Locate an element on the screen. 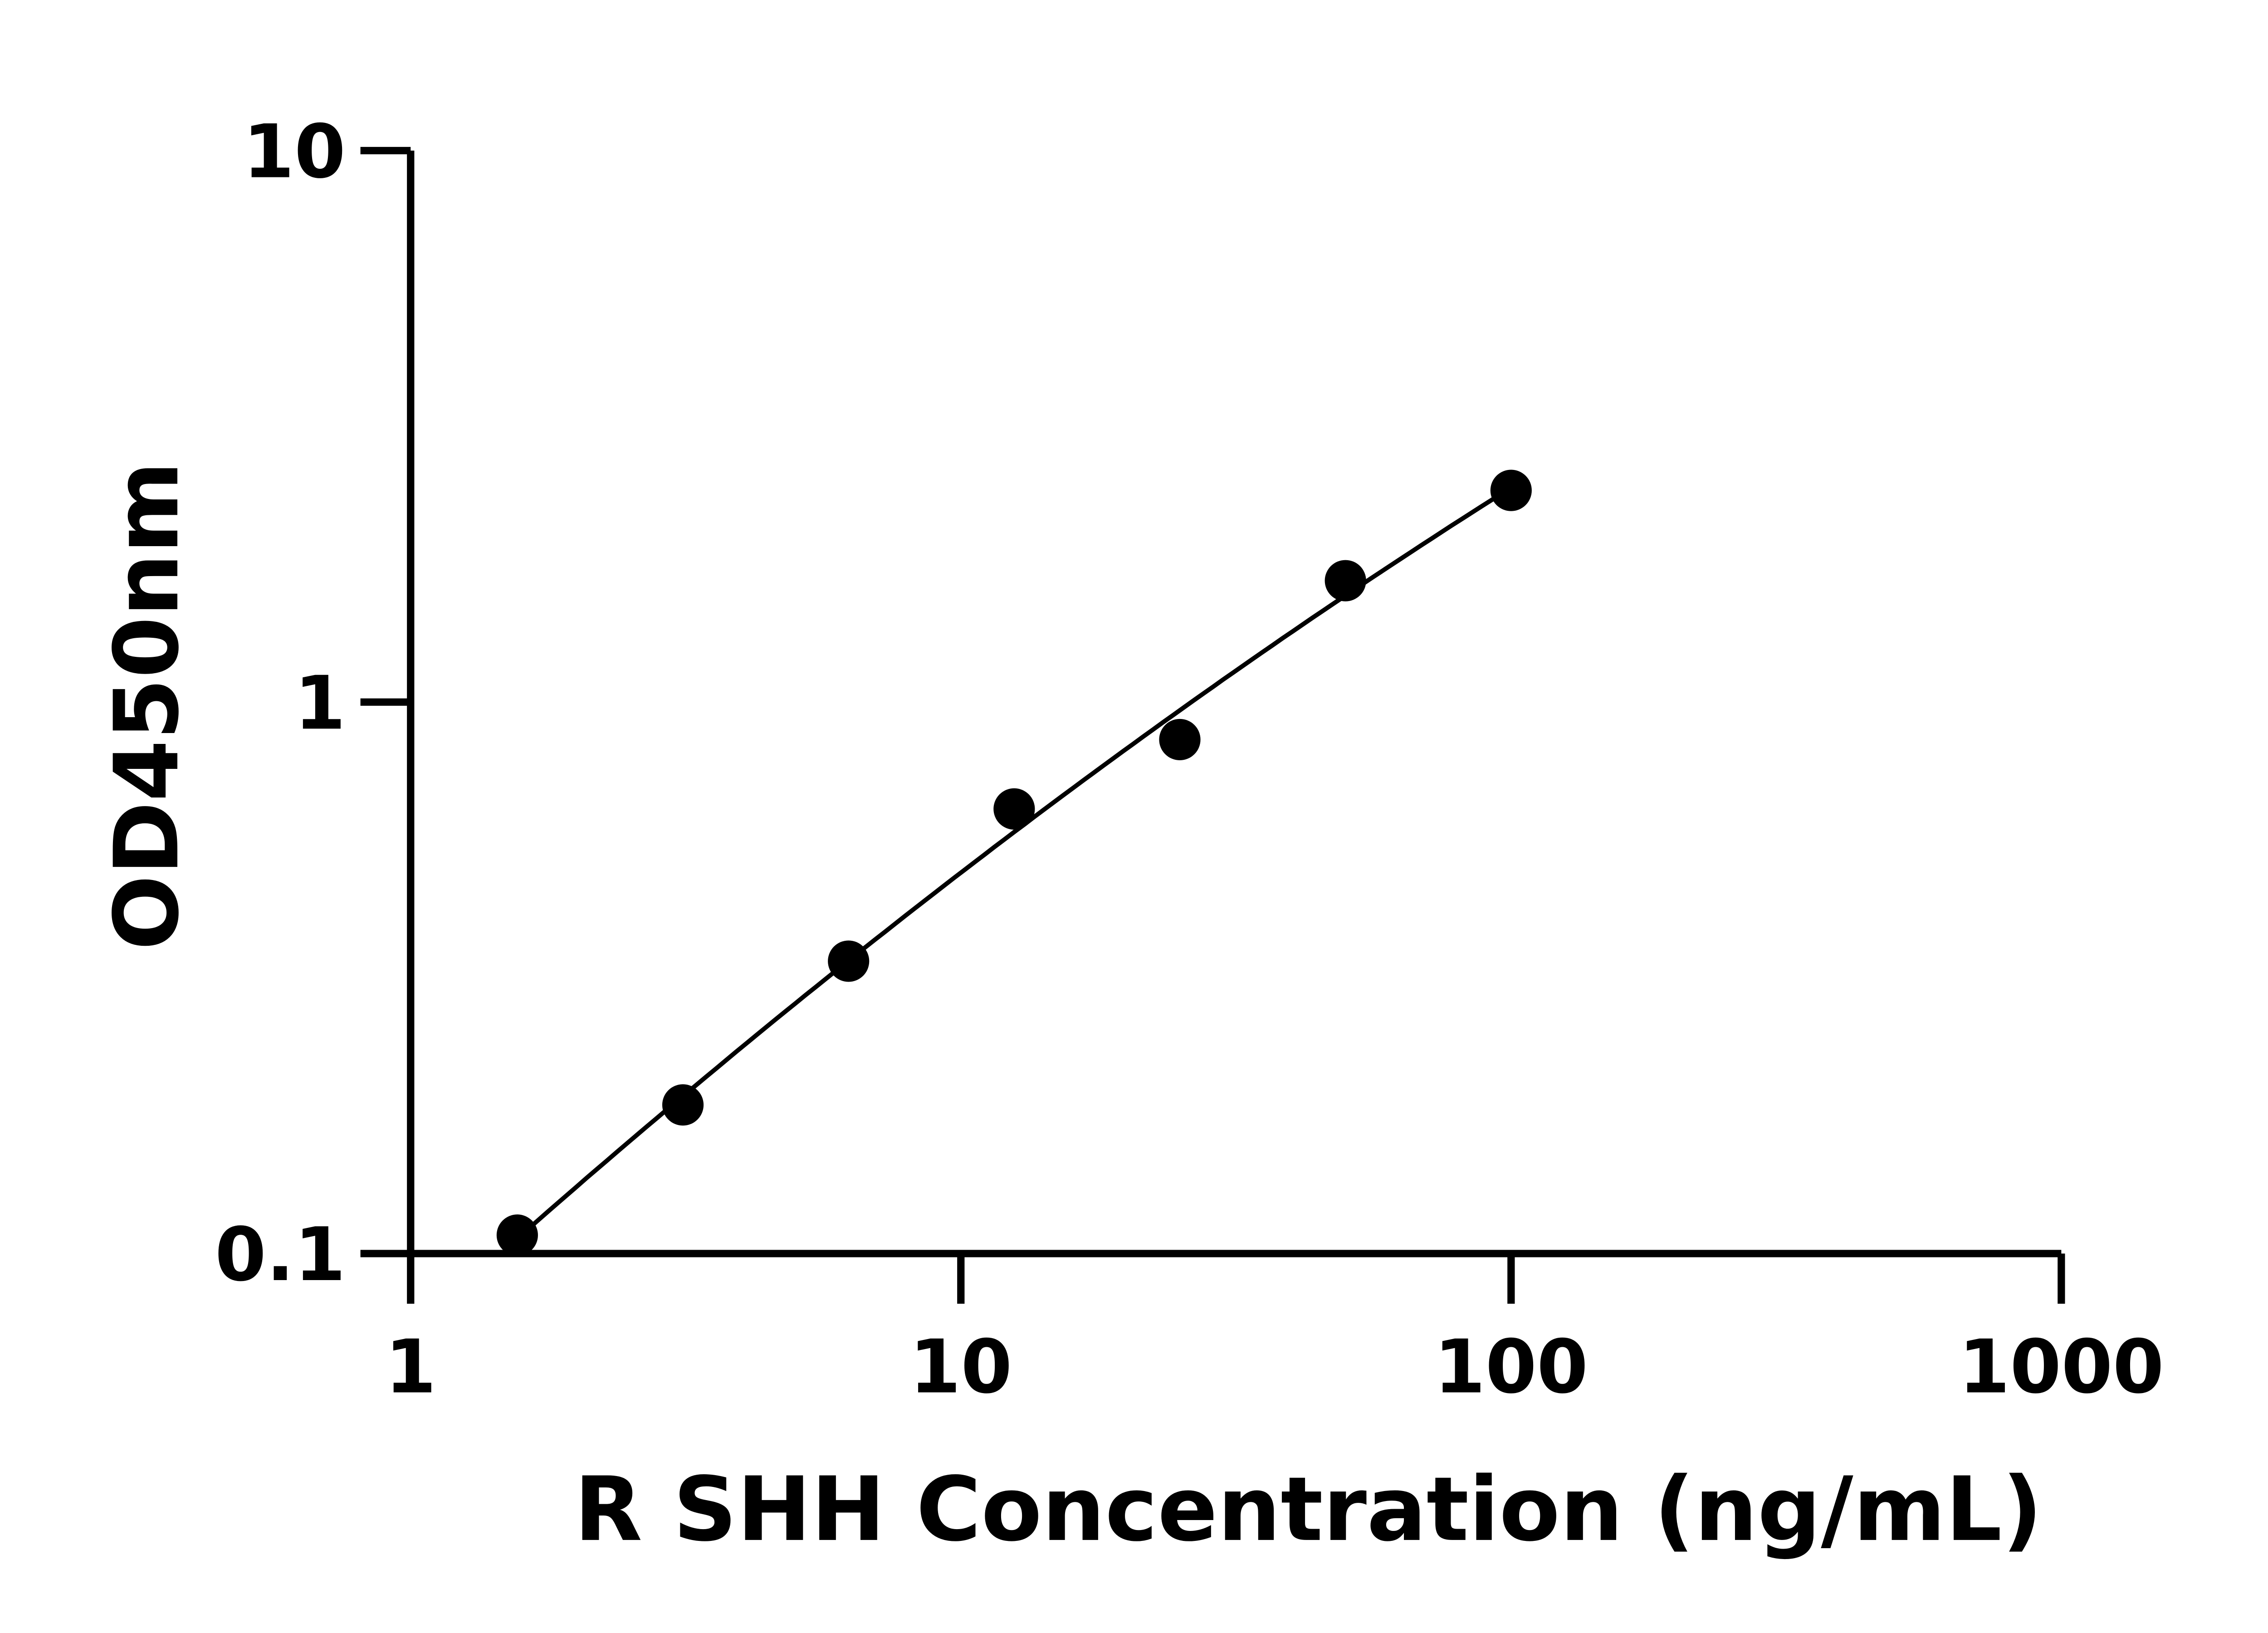  y-tick-label: 0.1 is located at coordinates (281, 1255).